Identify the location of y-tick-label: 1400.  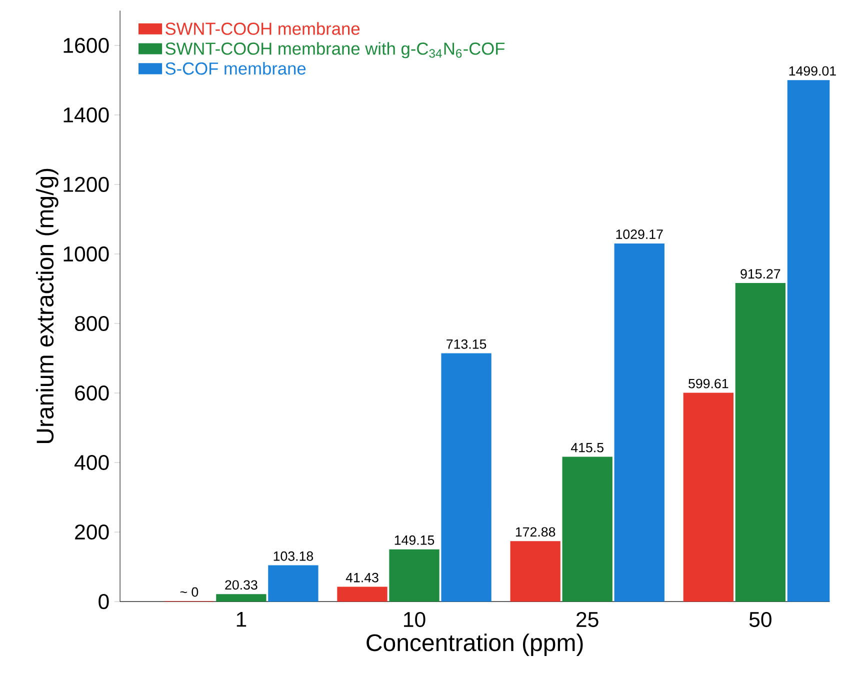
(86, 115).